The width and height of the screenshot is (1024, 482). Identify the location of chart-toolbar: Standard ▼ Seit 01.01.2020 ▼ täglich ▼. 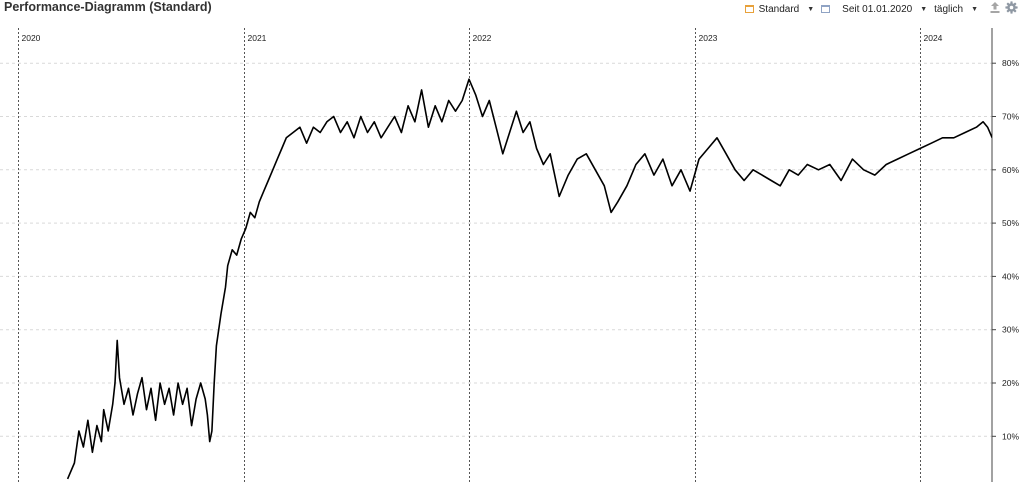
(881, 9).